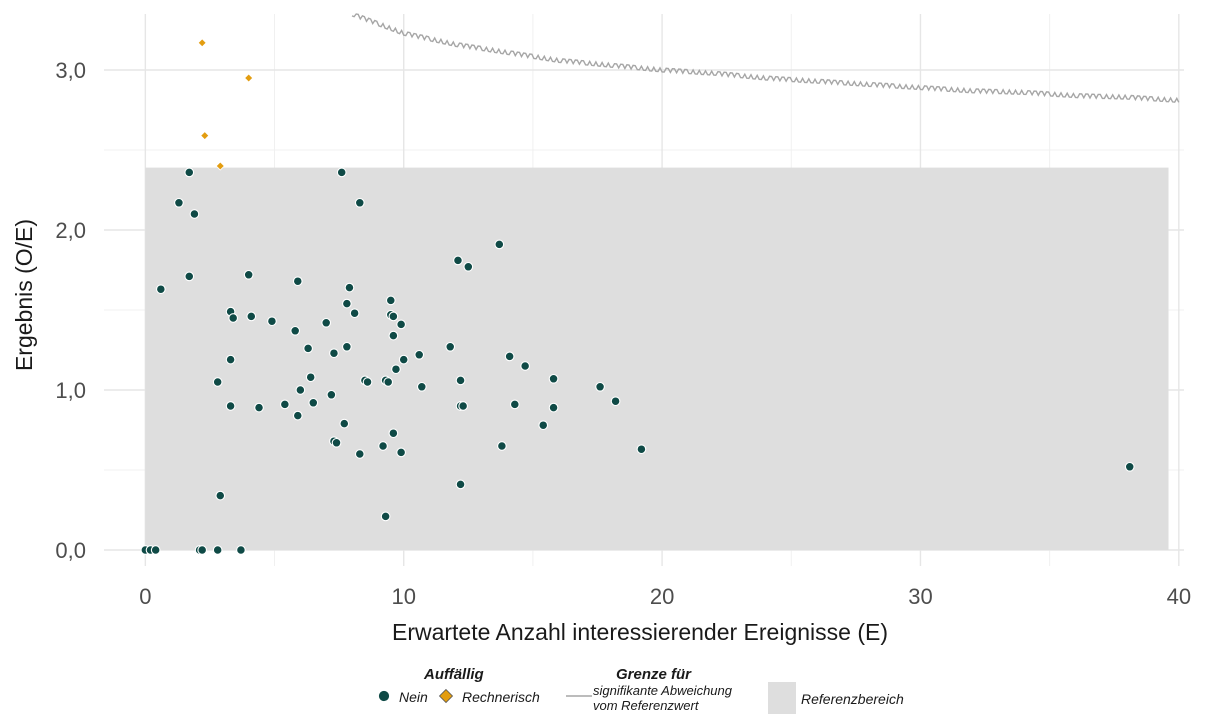  I want to click on legend-rechnerisch-marker, so click(446, 696).